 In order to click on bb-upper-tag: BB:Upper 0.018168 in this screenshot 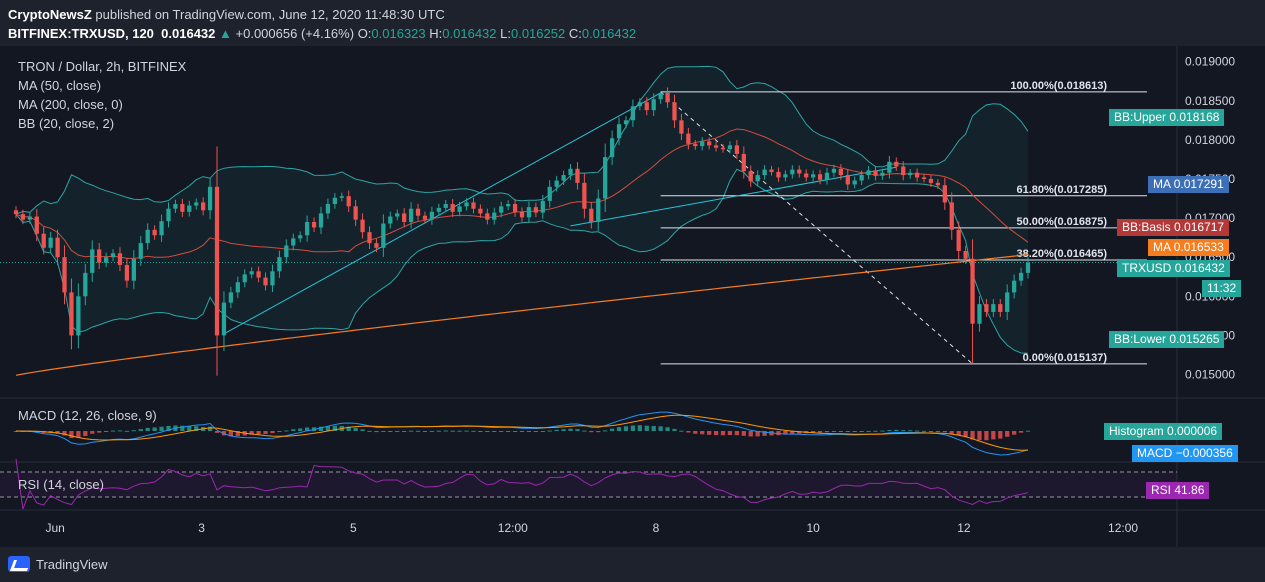, I will do `click(1167, 117)`.